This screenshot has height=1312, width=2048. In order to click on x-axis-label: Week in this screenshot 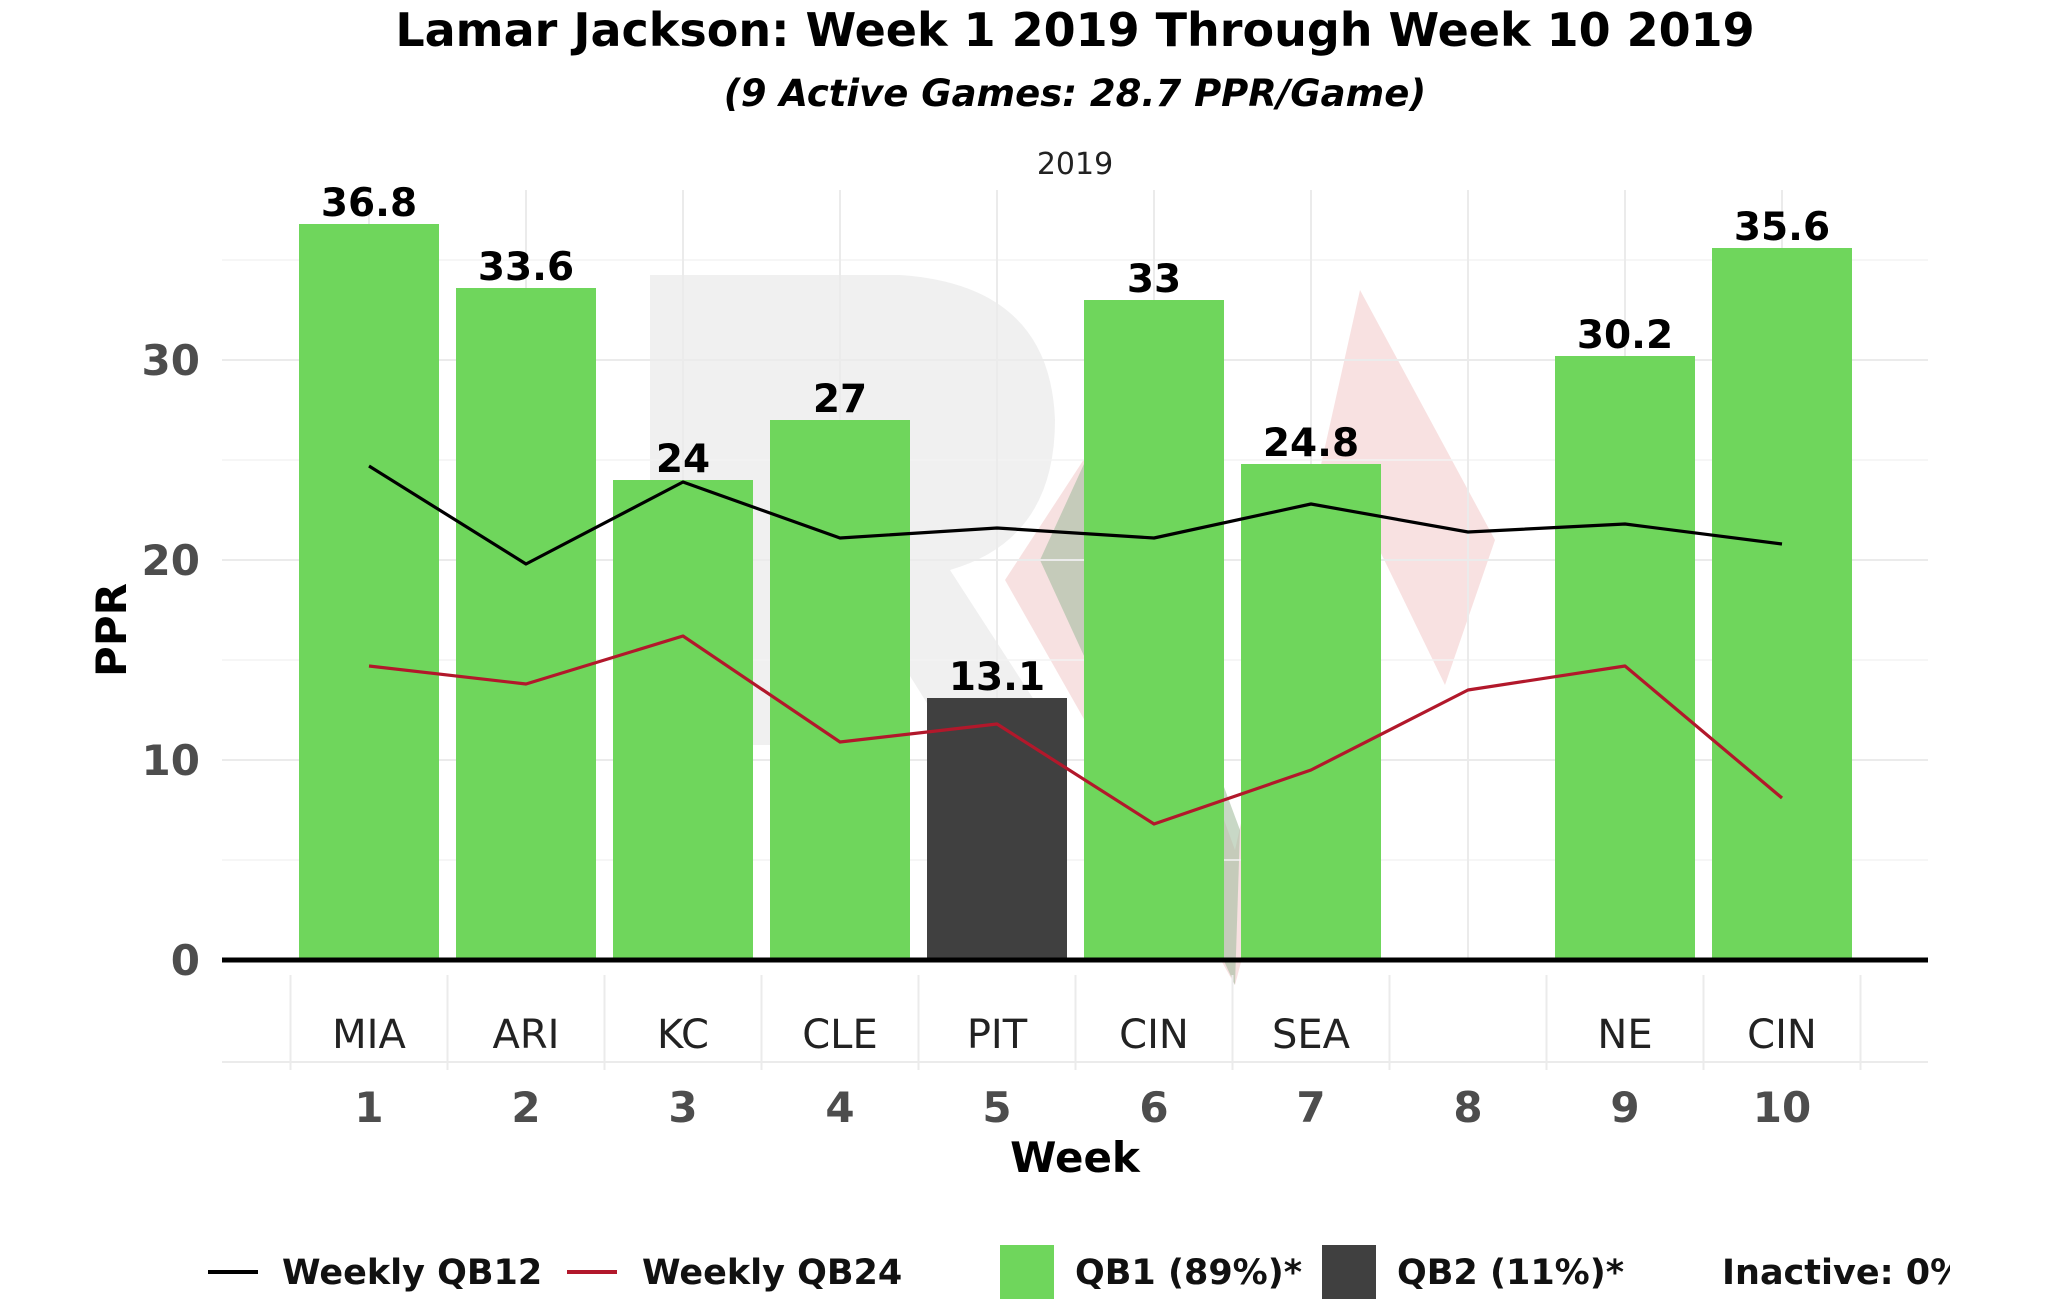, I will do `click(1075, 1157)`.